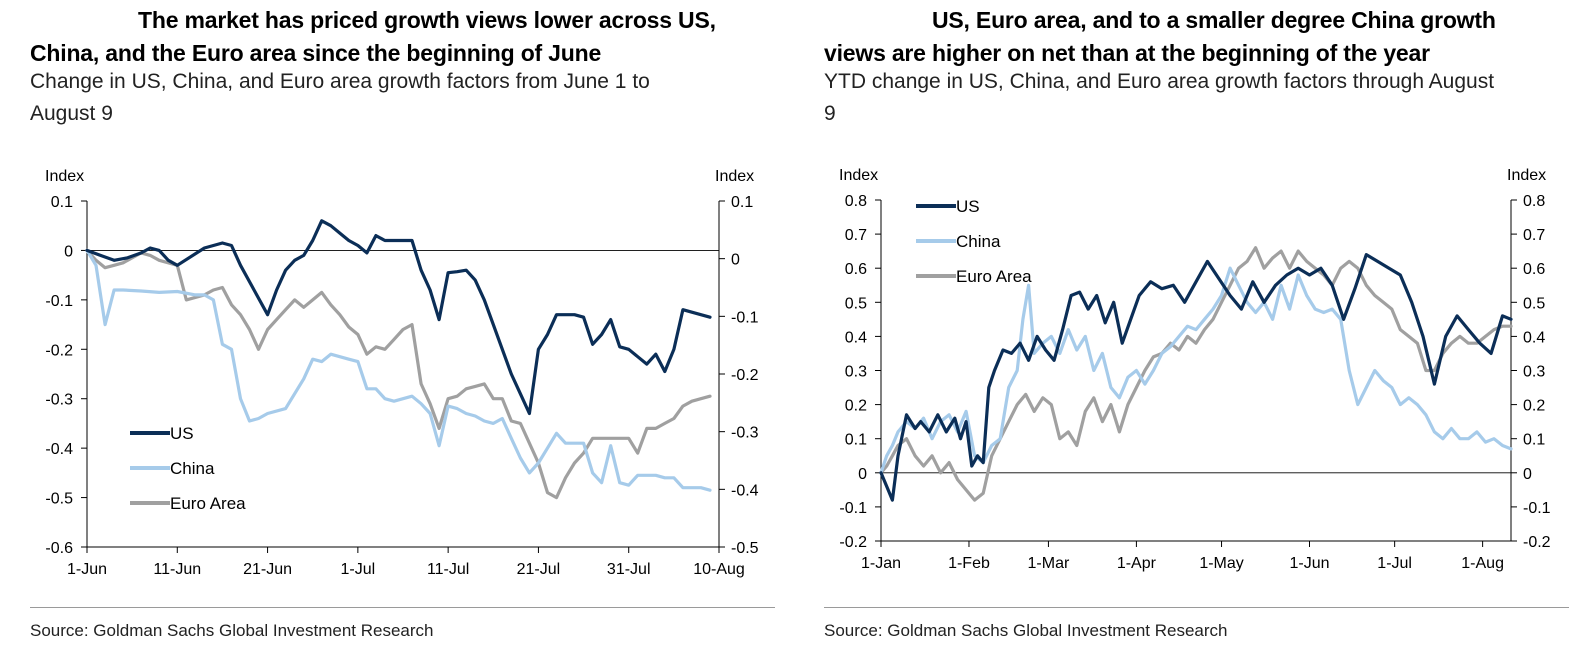 Image resolution: width=1584 pixels, height=656 pixels. Describe the element at coordinates (1482, 563) in the screenshot. I see `x-tick-label: 1-Aug` at that location.